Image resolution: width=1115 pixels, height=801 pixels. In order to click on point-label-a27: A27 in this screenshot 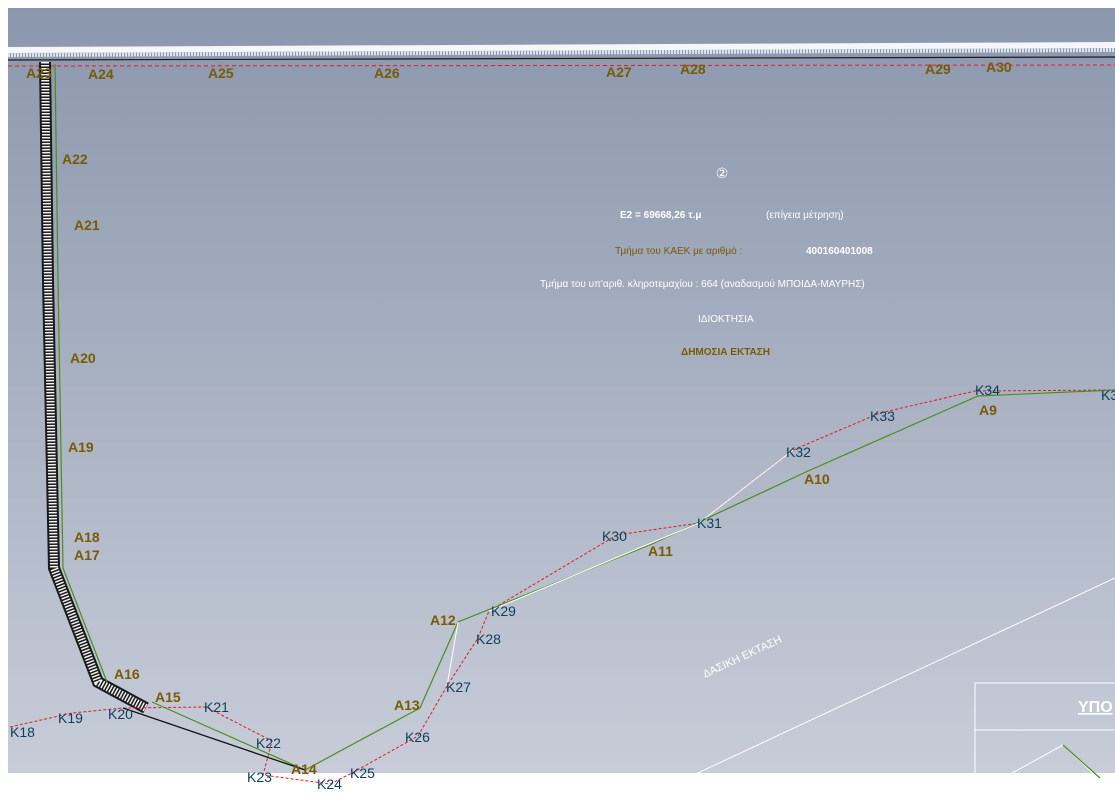, I will do `click(619, 72)`.